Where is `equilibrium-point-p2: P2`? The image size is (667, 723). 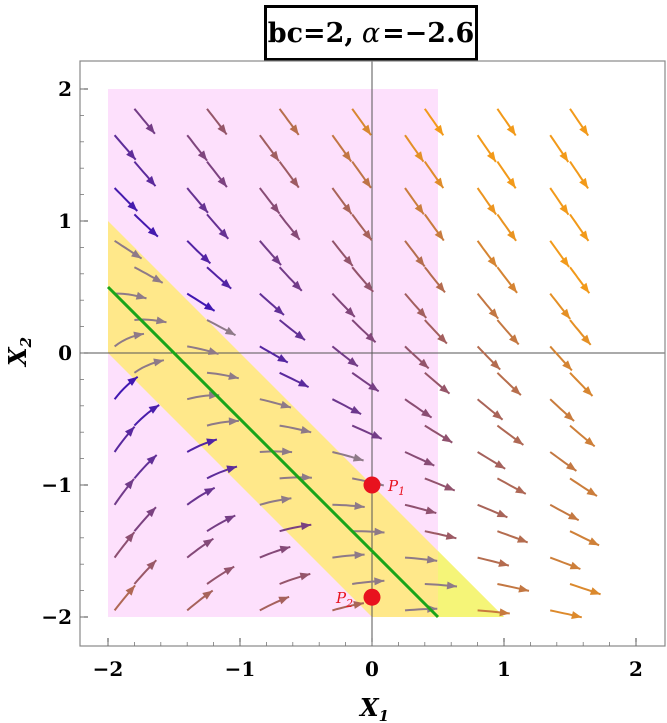
equilibrium-point-p2: P2 is located at coordinates (358, 599).